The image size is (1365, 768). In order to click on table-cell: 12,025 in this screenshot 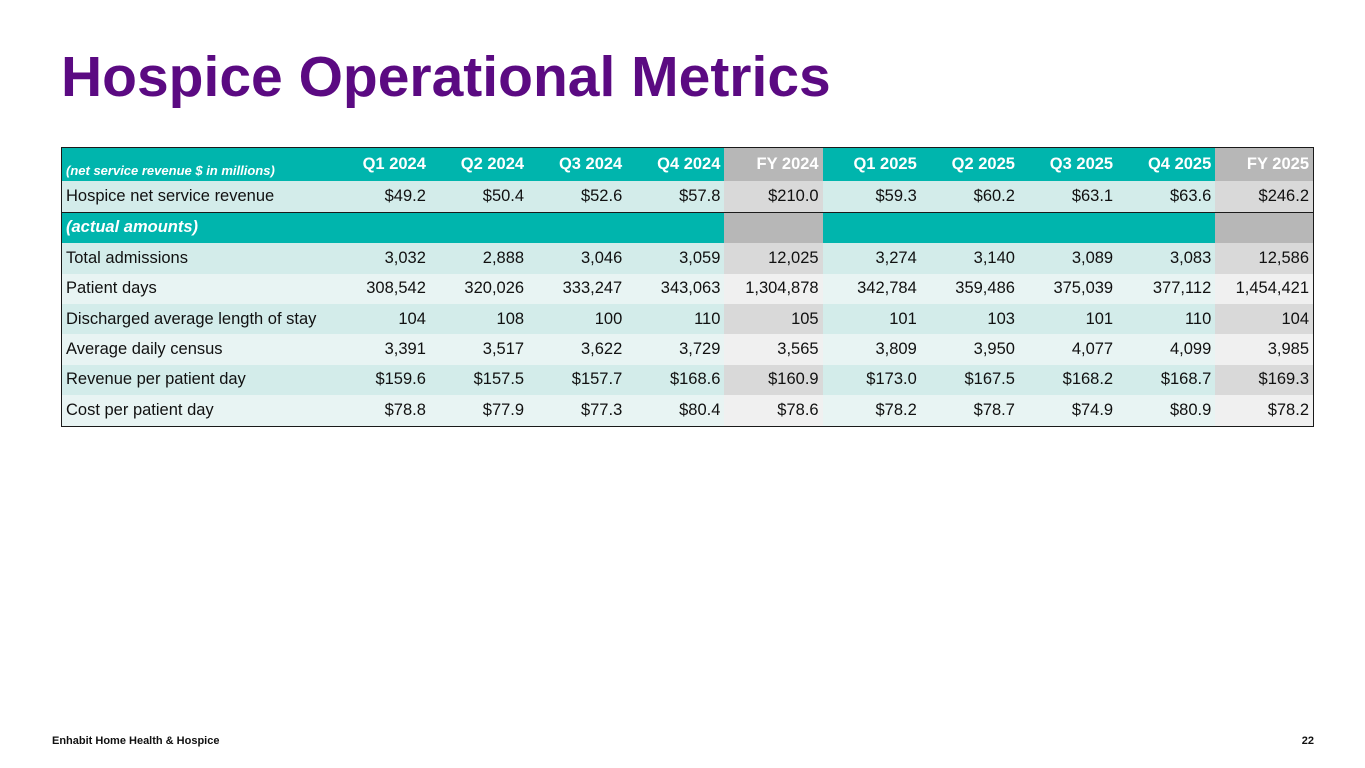, I will do `click(773, 258)`.